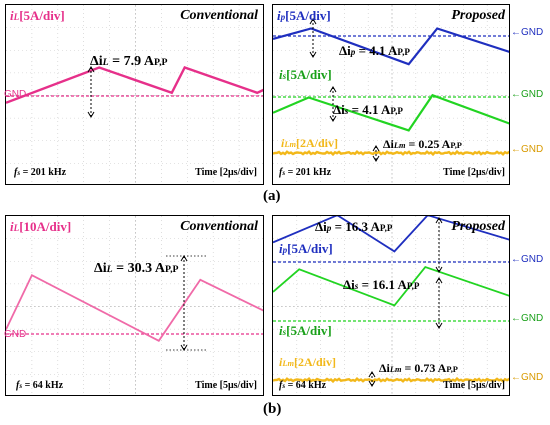  What do you see at coordinates (354, 226) in the screenshot?
I see `delta-ip-label: Δip = 16.3 AP,P` at bounding box center [354, 226].